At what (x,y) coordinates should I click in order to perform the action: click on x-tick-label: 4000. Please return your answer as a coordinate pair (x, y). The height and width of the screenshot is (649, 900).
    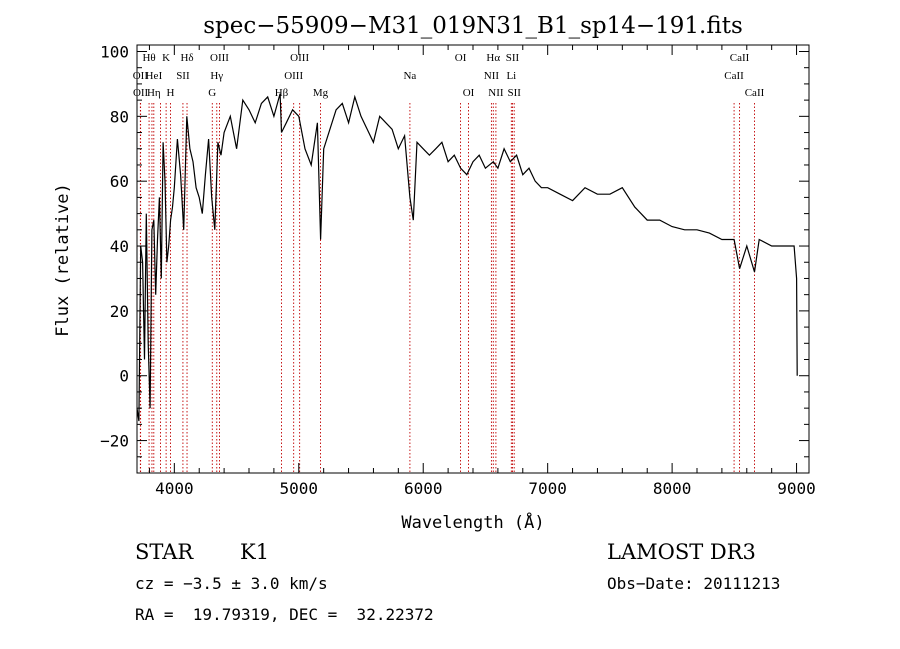
    Looking at the image, I should click on (174, 488).